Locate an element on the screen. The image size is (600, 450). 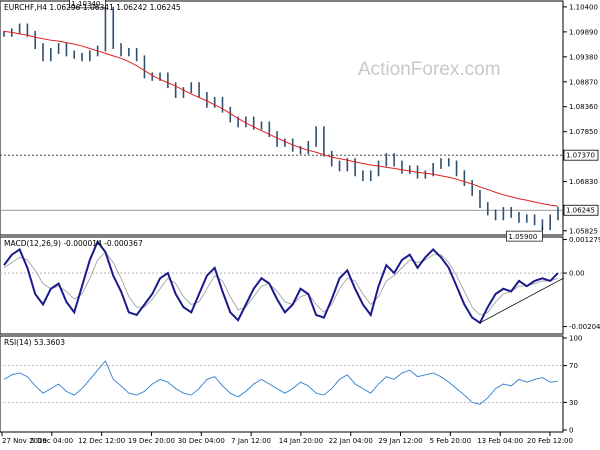
rsi-y-axis: 100 70 30 0 is located at coordinates (572, 385).